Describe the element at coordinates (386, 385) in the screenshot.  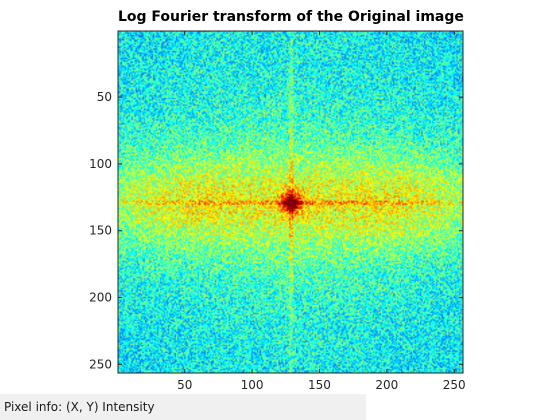
I see `x-tick-label: 200` at that location.